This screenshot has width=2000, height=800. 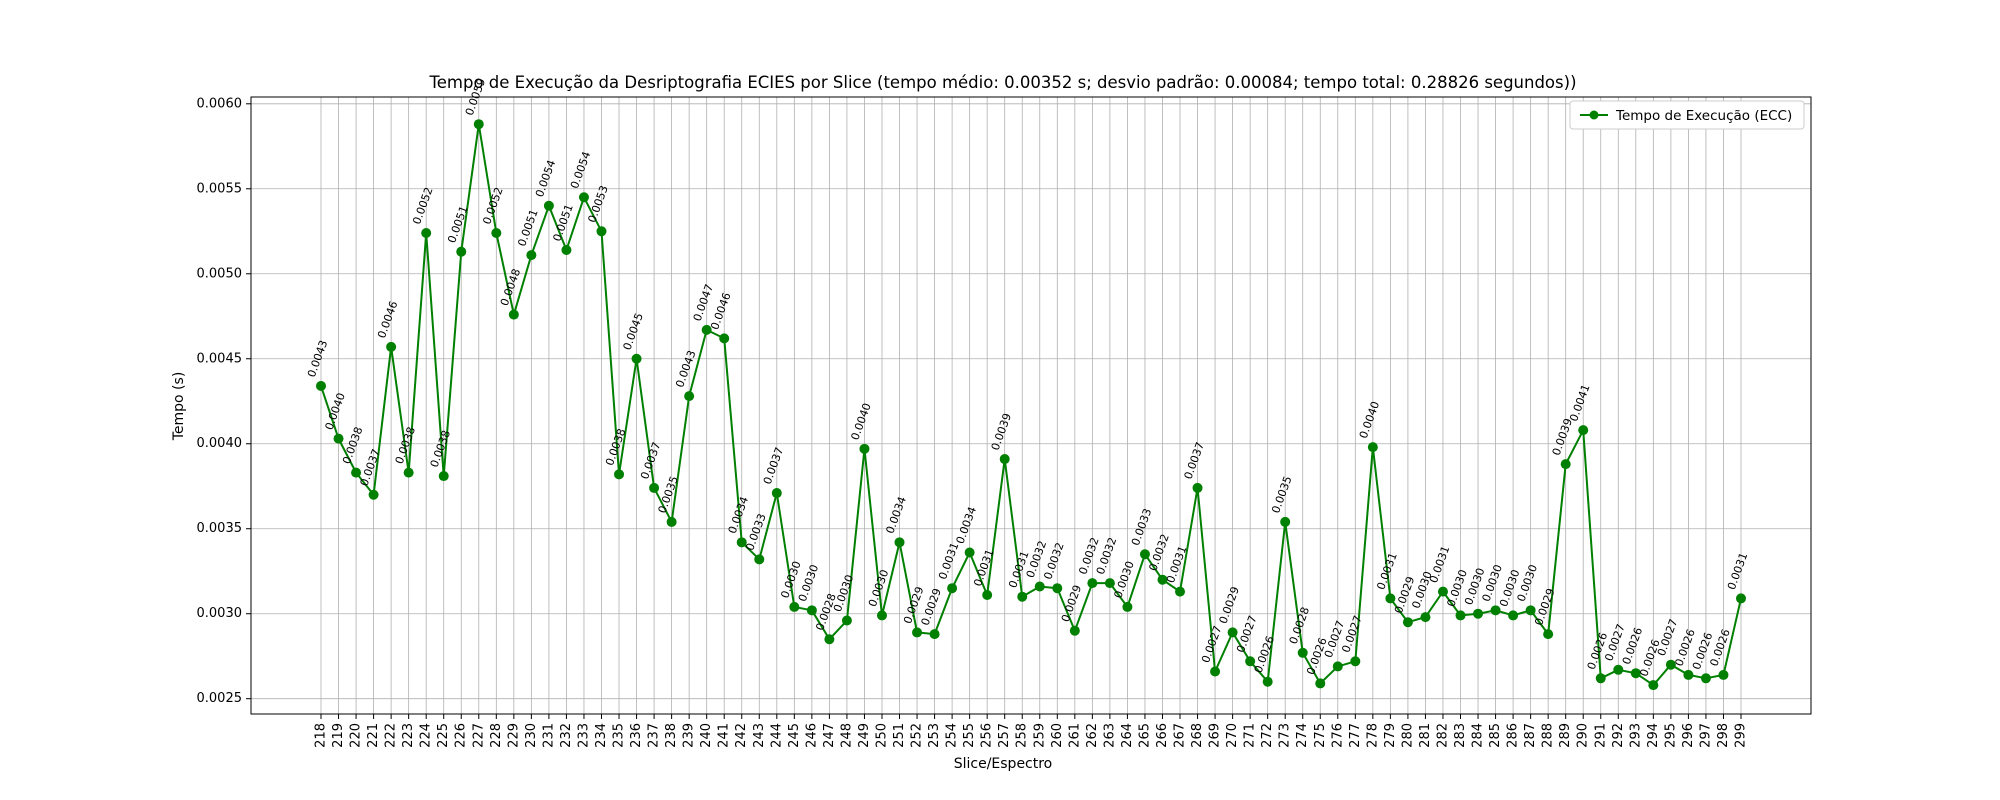 What do you see at coordinates (1372, 735) in the screenshot?
I see `x-tick-label: 278` at bounding box center [1372, 735].